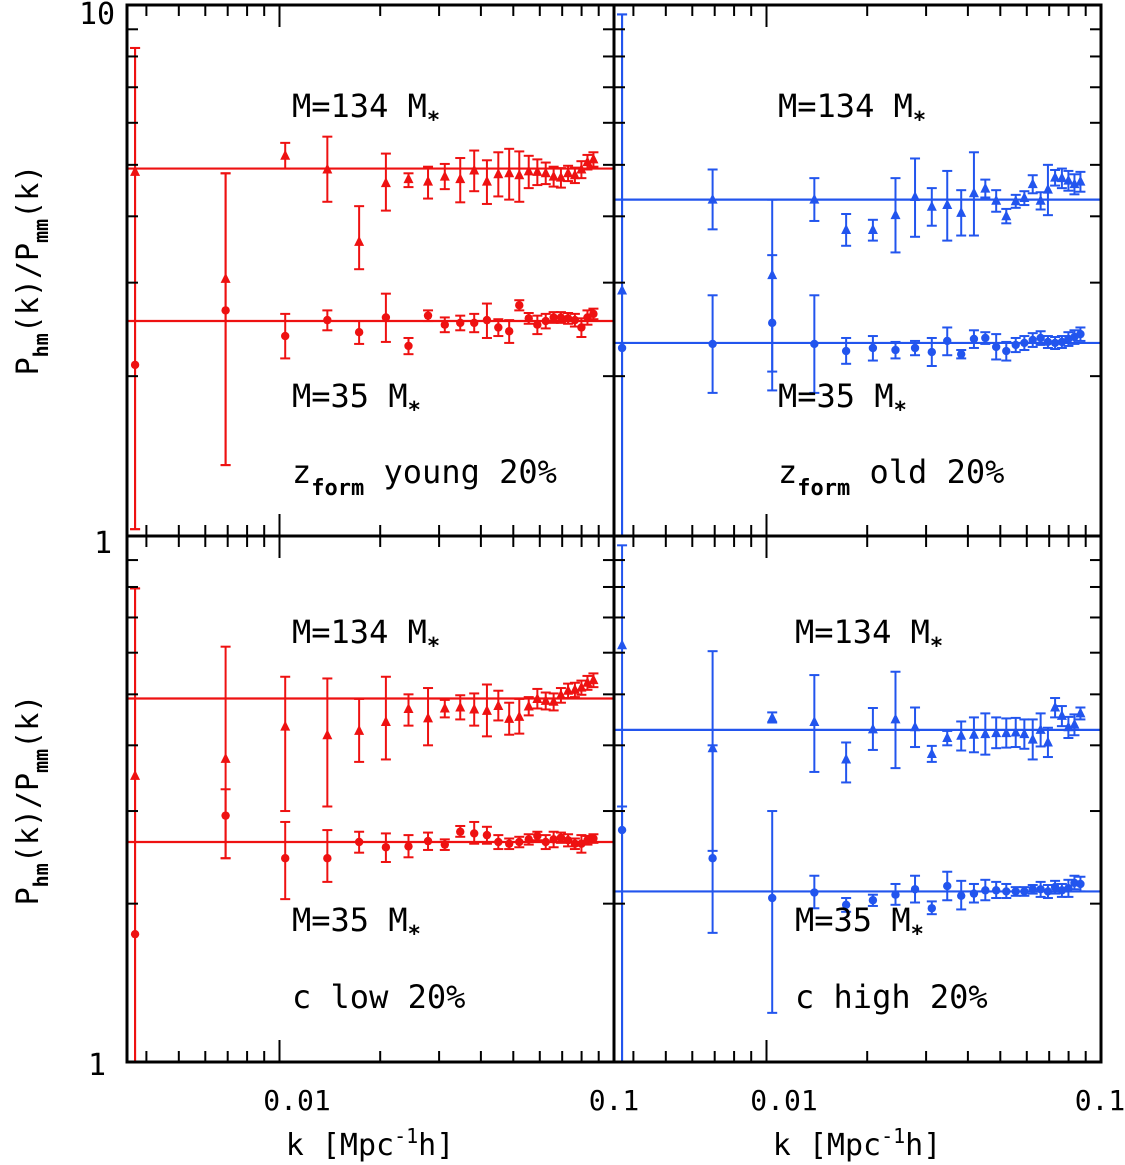  Describe the element at coordinates (32, 270) in the screenshot. I see `ylabel-top: Phm(k)/Pmm(k)` at that location.